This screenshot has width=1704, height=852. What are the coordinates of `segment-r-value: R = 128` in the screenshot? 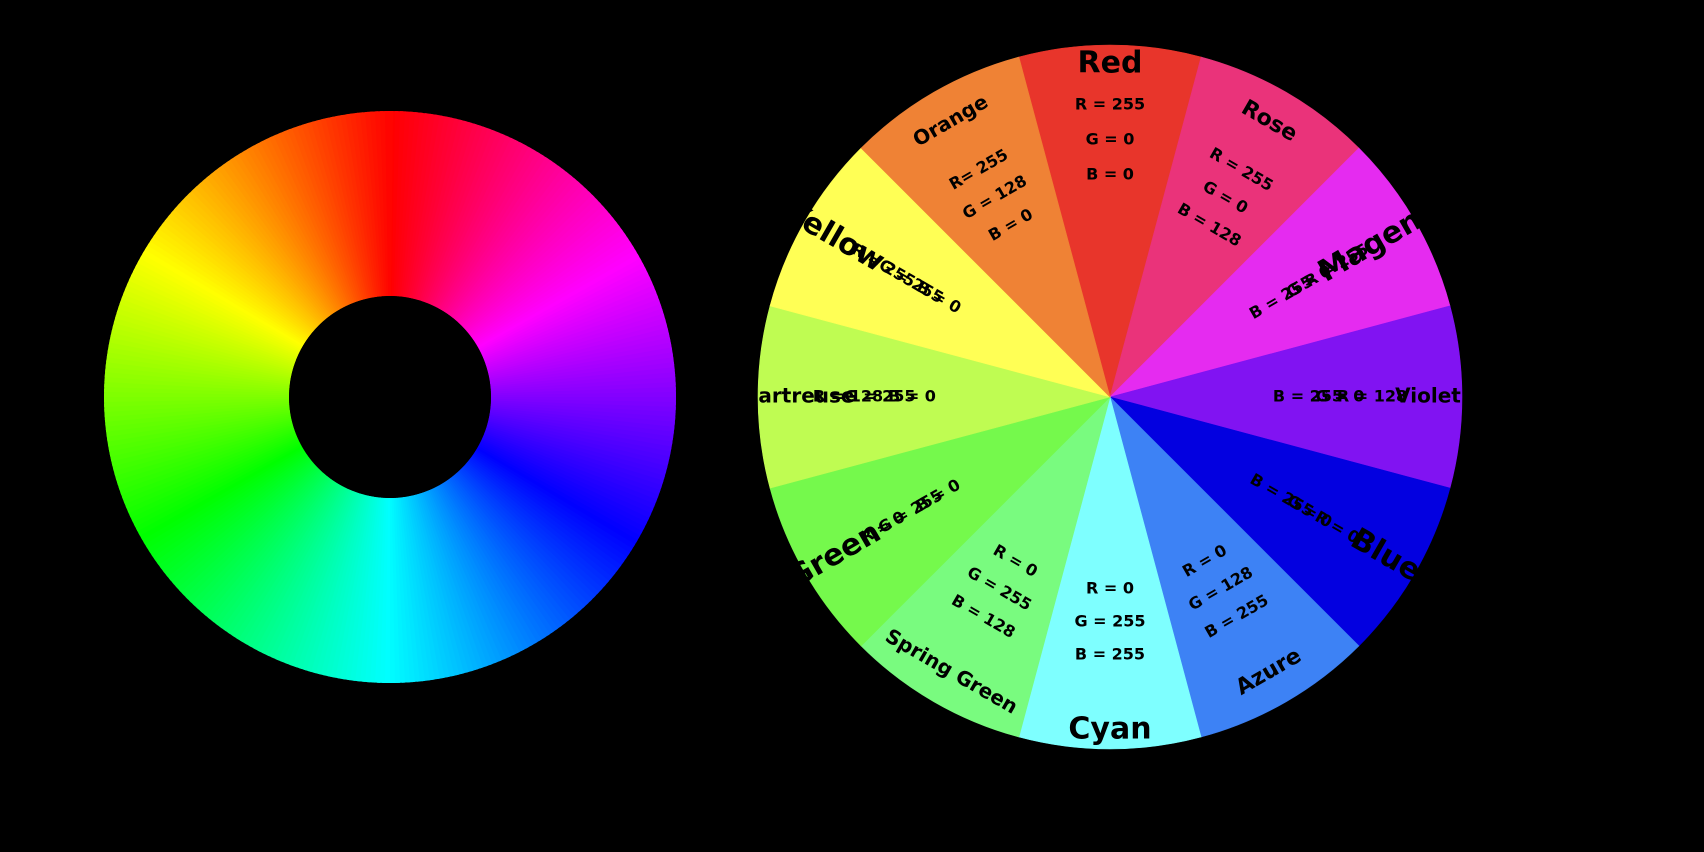 It's located at (1372, 396).